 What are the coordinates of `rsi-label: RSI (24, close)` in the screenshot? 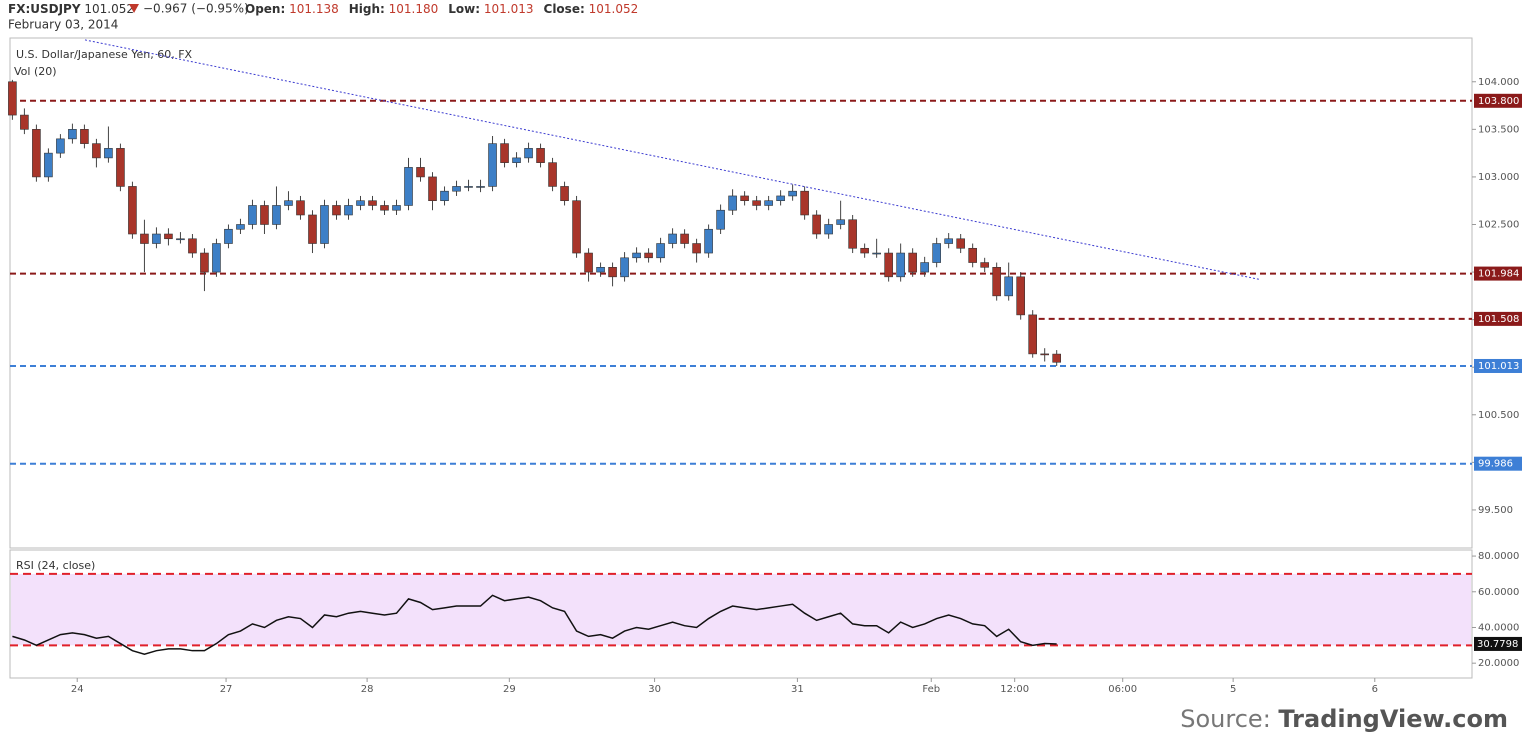 It's located at (55, 565).